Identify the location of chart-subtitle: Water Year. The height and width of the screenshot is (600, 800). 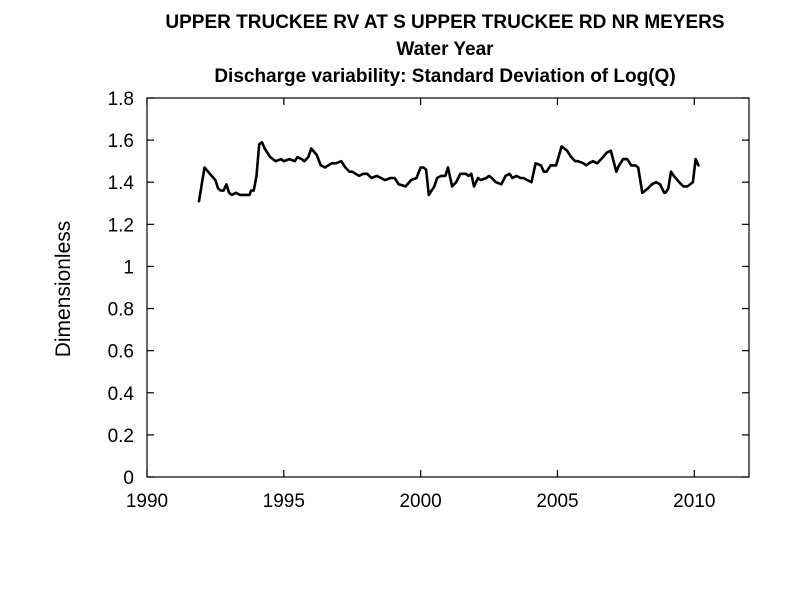
(445, 49).